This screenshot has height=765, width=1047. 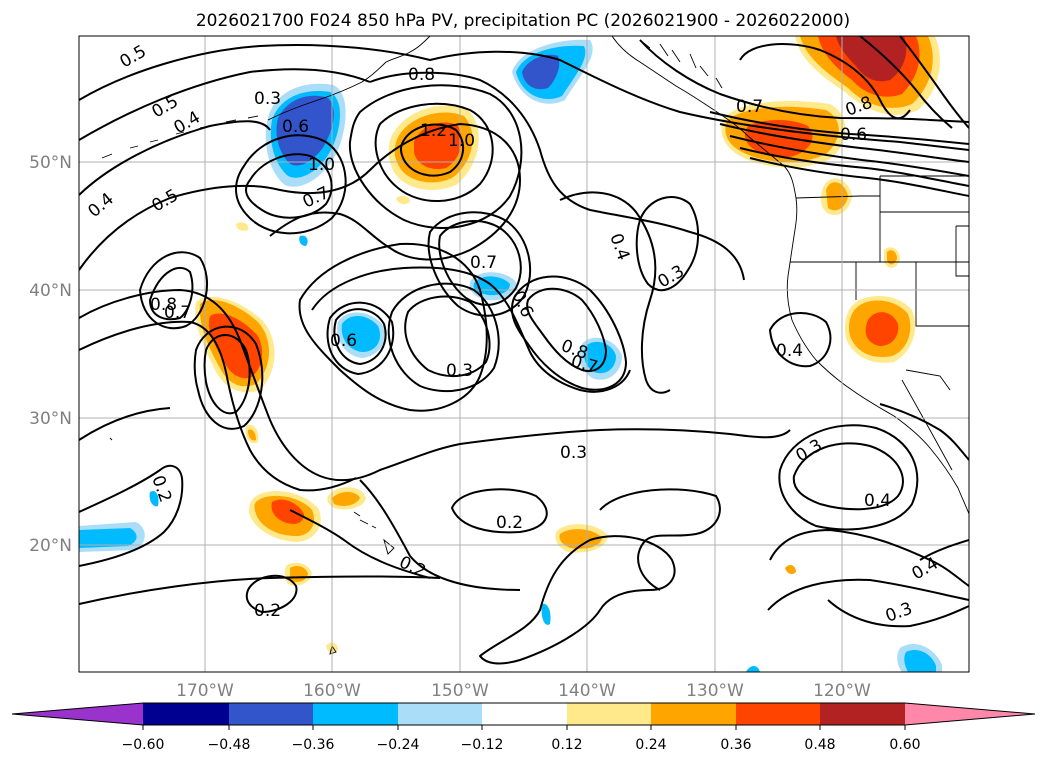 What do you see at coordinates (482, 745) in the screenshot?
I see `colorbar-tick-label: −0.12` at bounding box center [482, 745].